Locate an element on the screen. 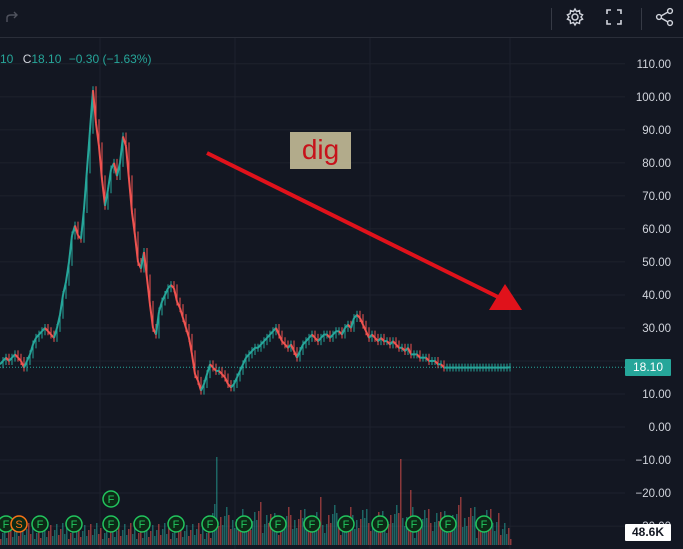 This screenshot has height=549, width=683. fullscreen-button is located at coordinates (614, 19).